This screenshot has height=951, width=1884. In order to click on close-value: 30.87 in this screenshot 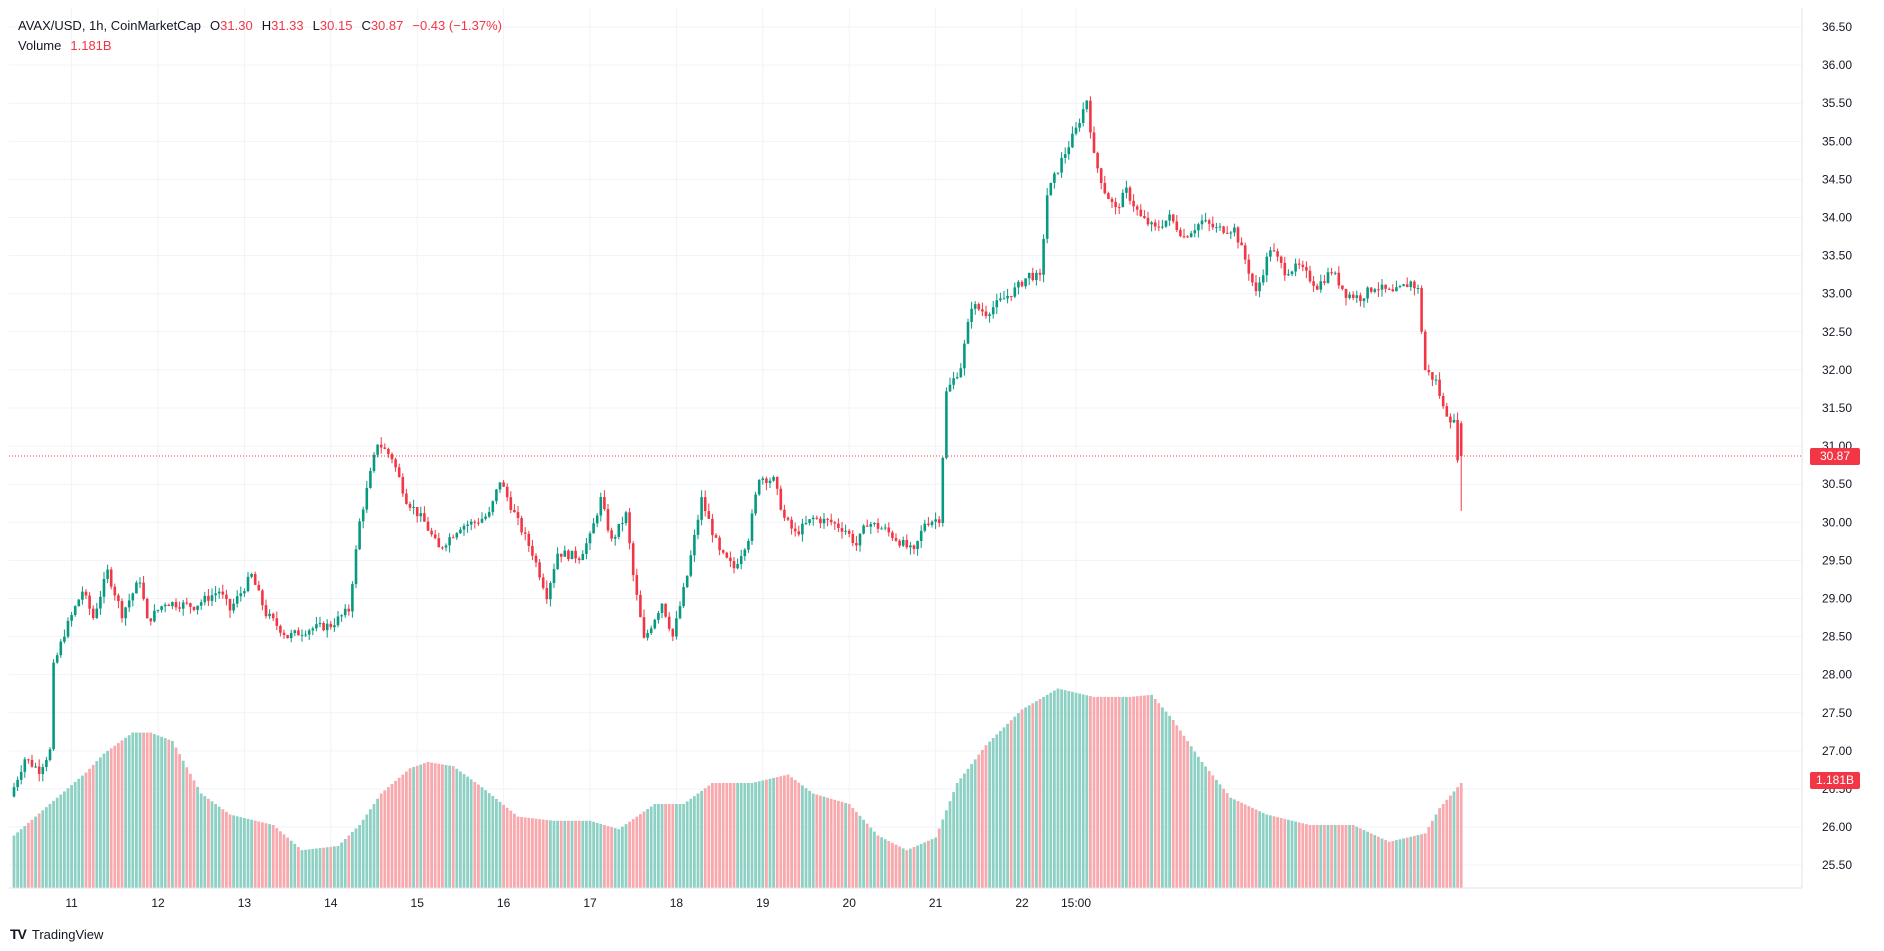, I will do `click(387, 25)`.